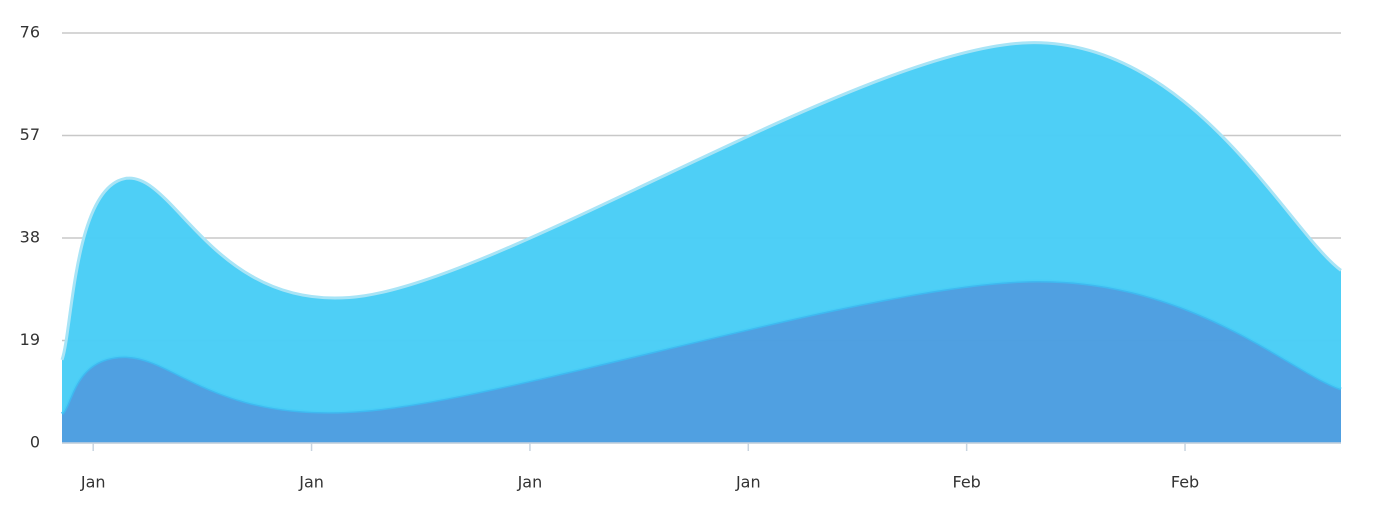 This screenshot has width=1388, height=511. What do you see at coordinates (30, 32) in the screenshot?
I see `y-tick-label: 76` at bounding box center [30, 32].